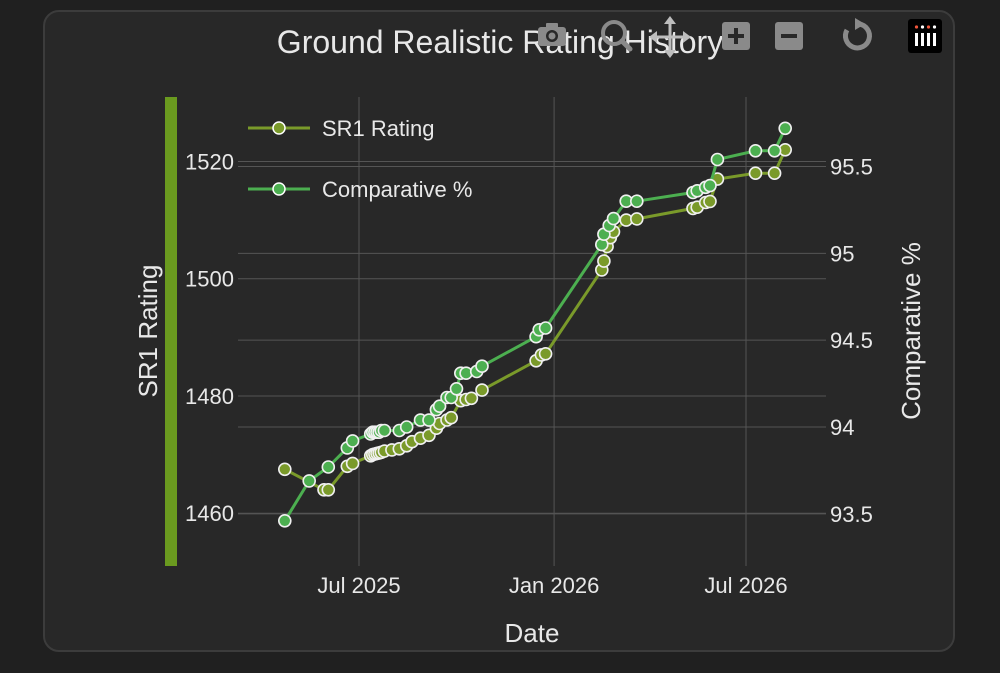 The image size is (1000, 673). I want to click on modebar, so click(740, 37).